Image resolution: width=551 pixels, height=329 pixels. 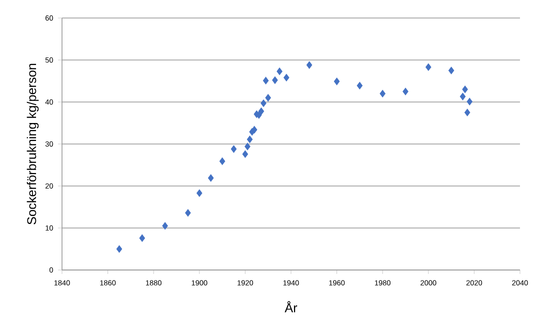 I want to click on y-axis-title: Sockerförbrukning kg/person, so click(x=32, y=144).